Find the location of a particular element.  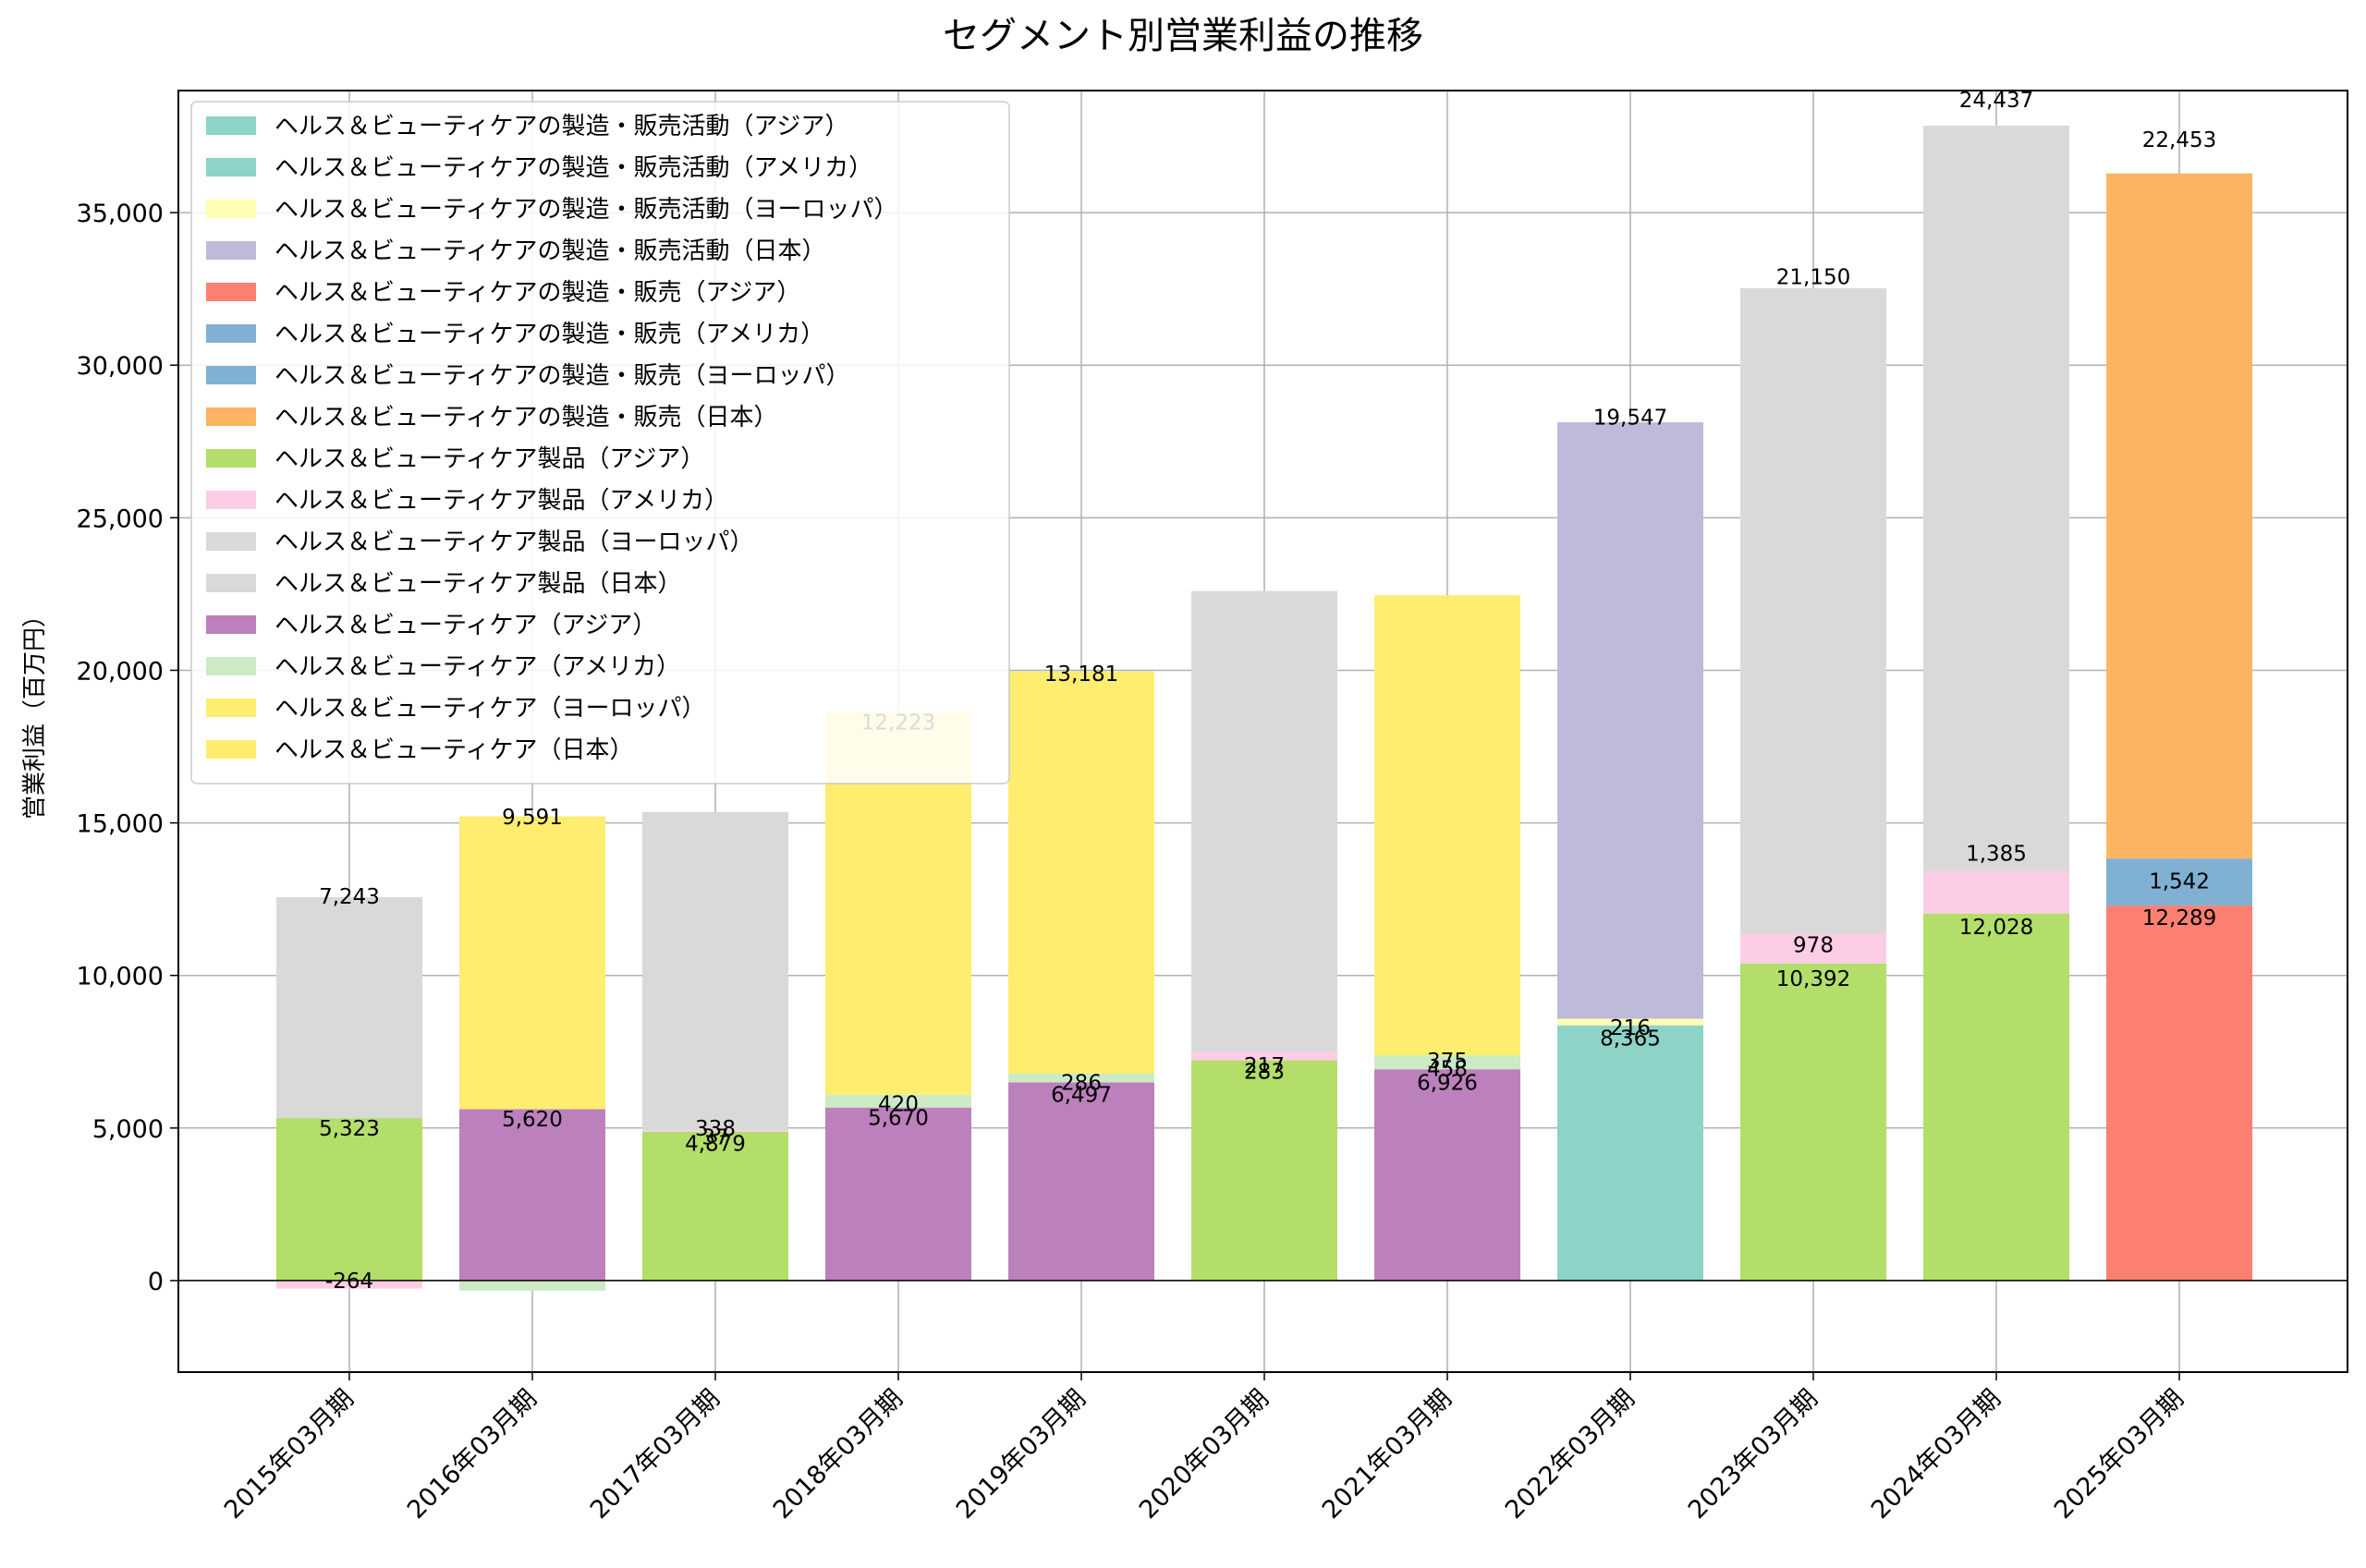

data-label: 6,926 is located at coordinates (1447, 1083).